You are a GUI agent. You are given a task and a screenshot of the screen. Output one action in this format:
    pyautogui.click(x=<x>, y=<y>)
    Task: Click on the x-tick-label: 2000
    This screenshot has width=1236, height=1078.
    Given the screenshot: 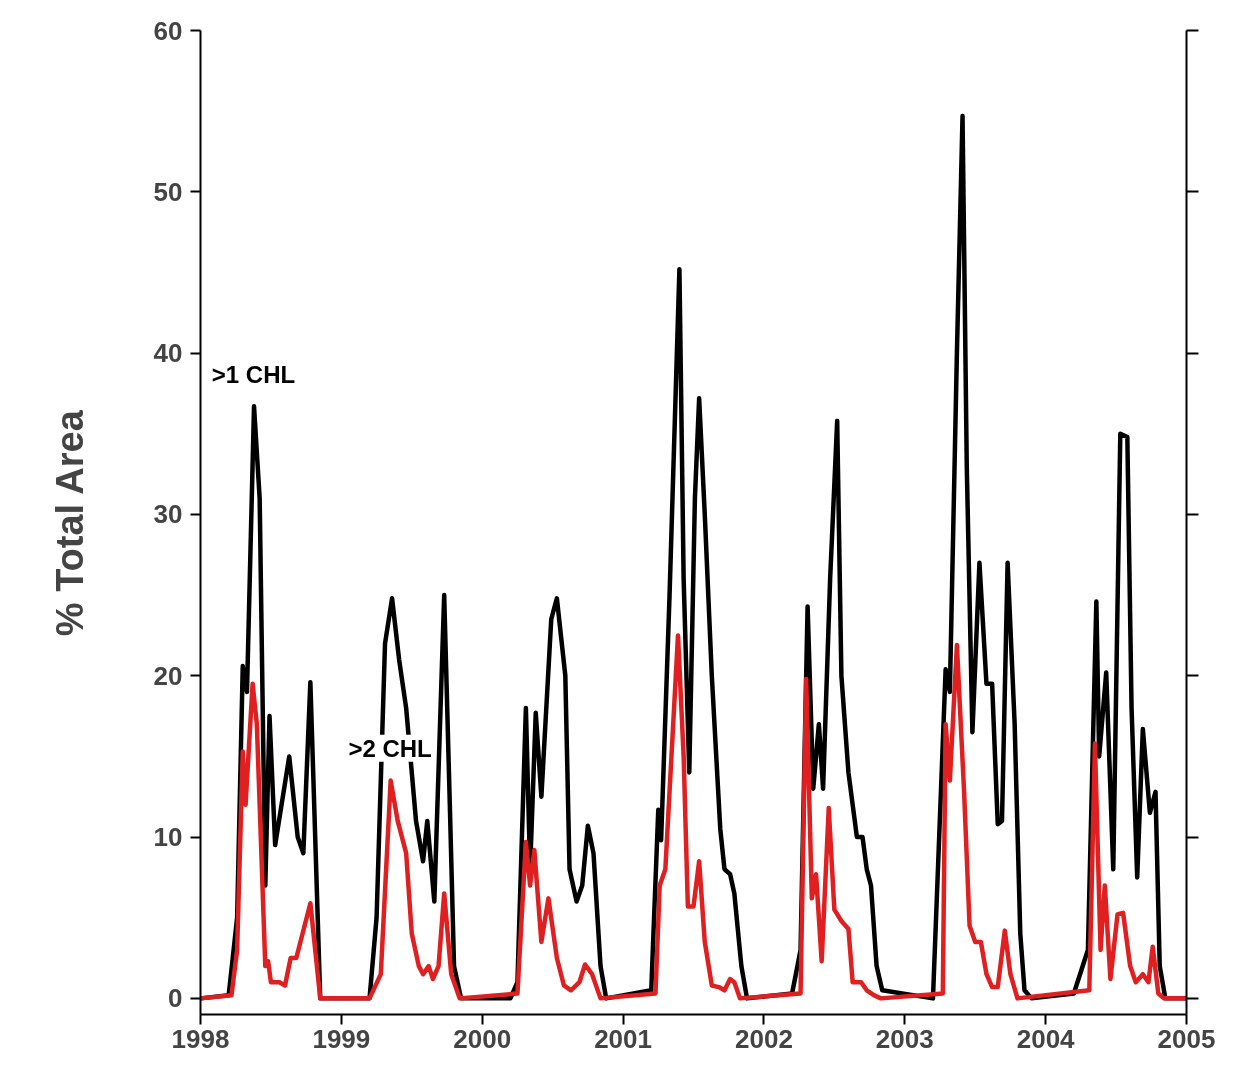 What is the action you would take?
    pyautogui.click(x=482, y=1038)
    